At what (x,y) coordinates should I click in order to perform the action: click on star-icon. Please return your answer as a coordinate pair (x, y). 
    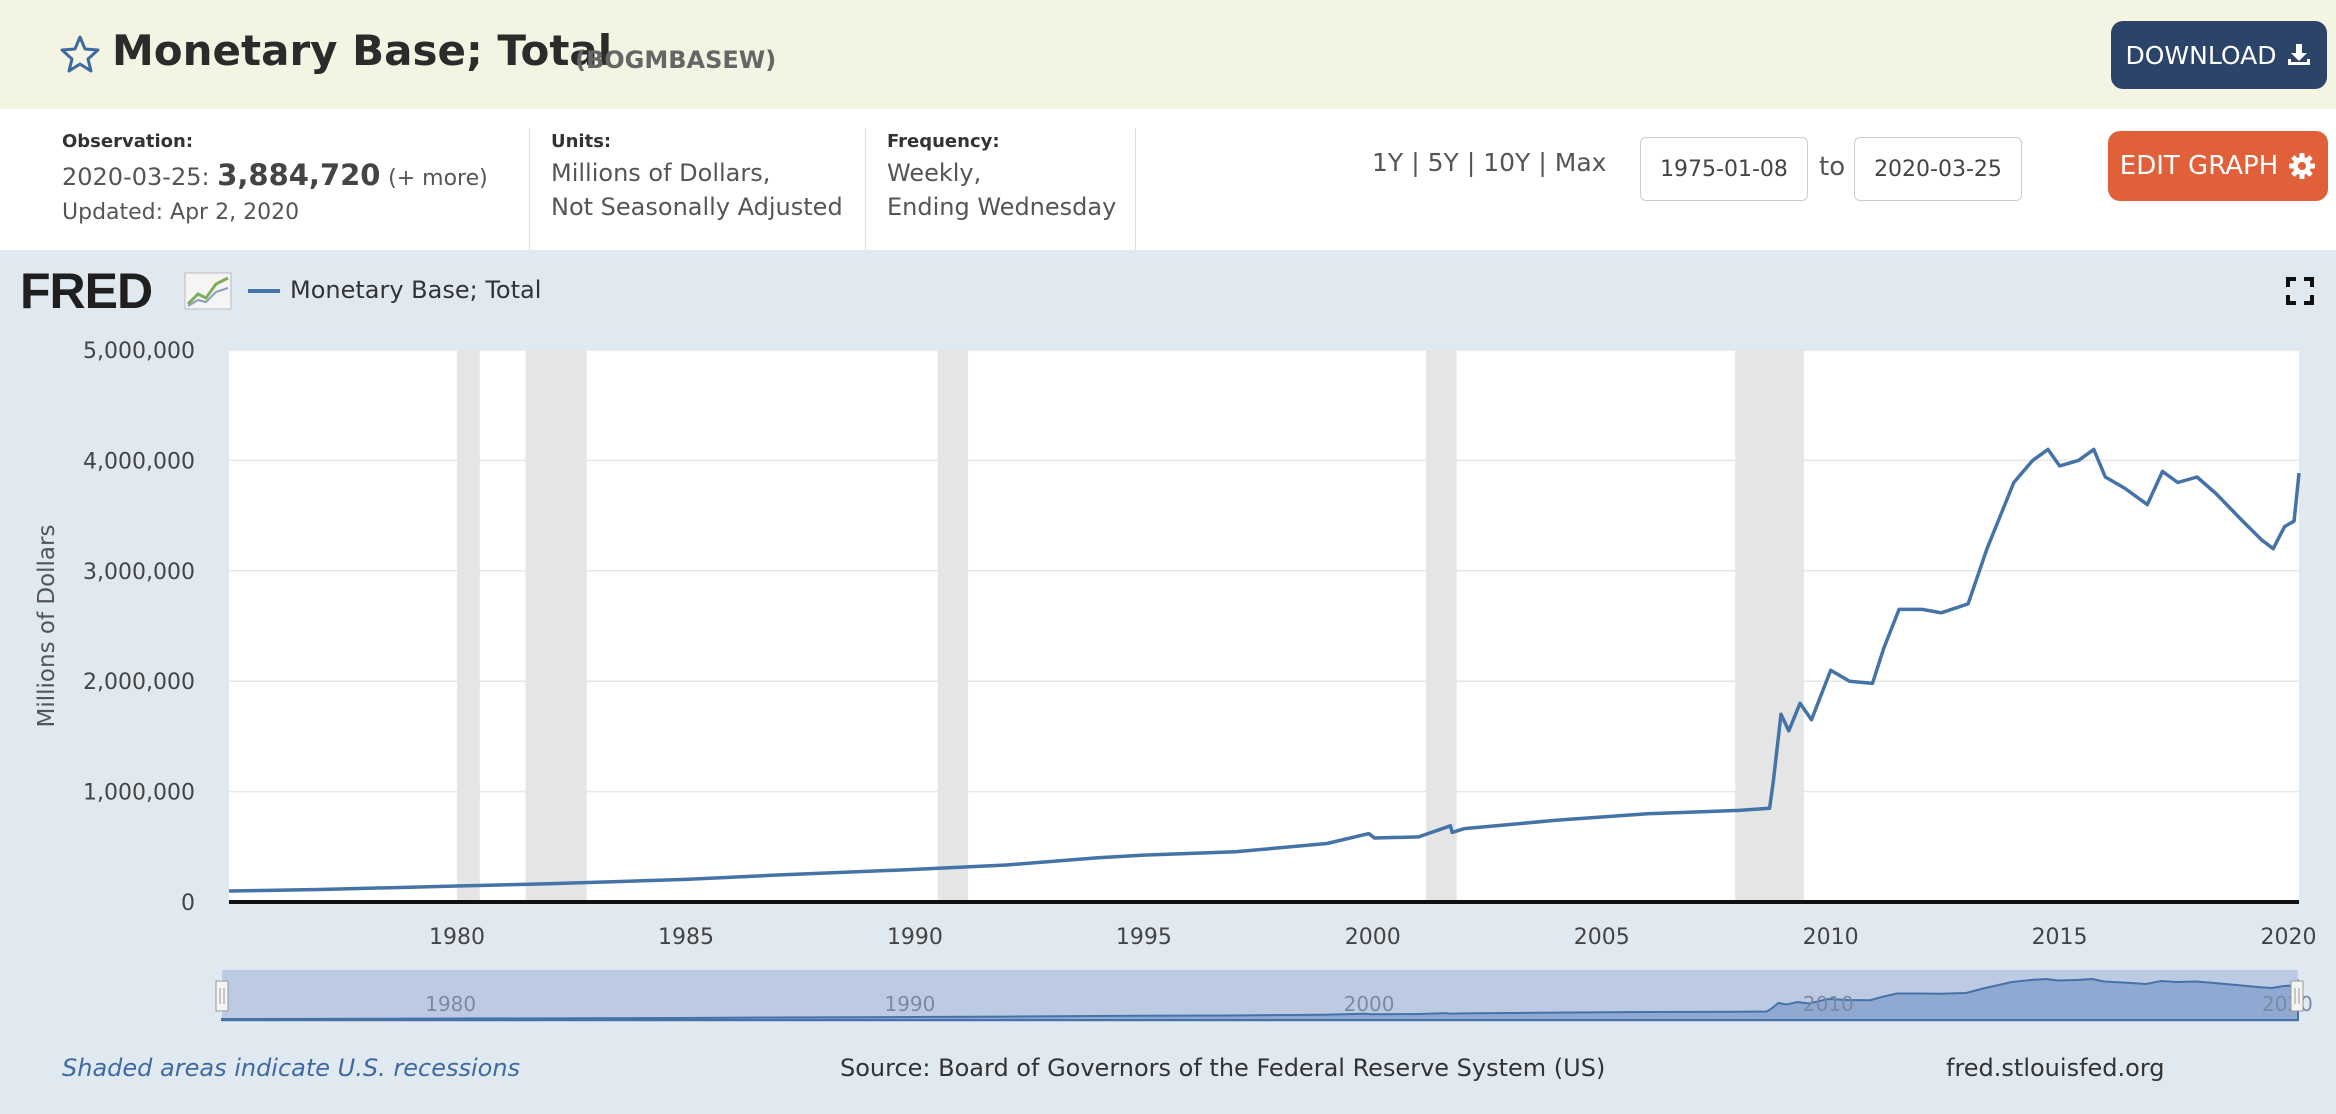
    Looking at the image, I should click on (80, 54).